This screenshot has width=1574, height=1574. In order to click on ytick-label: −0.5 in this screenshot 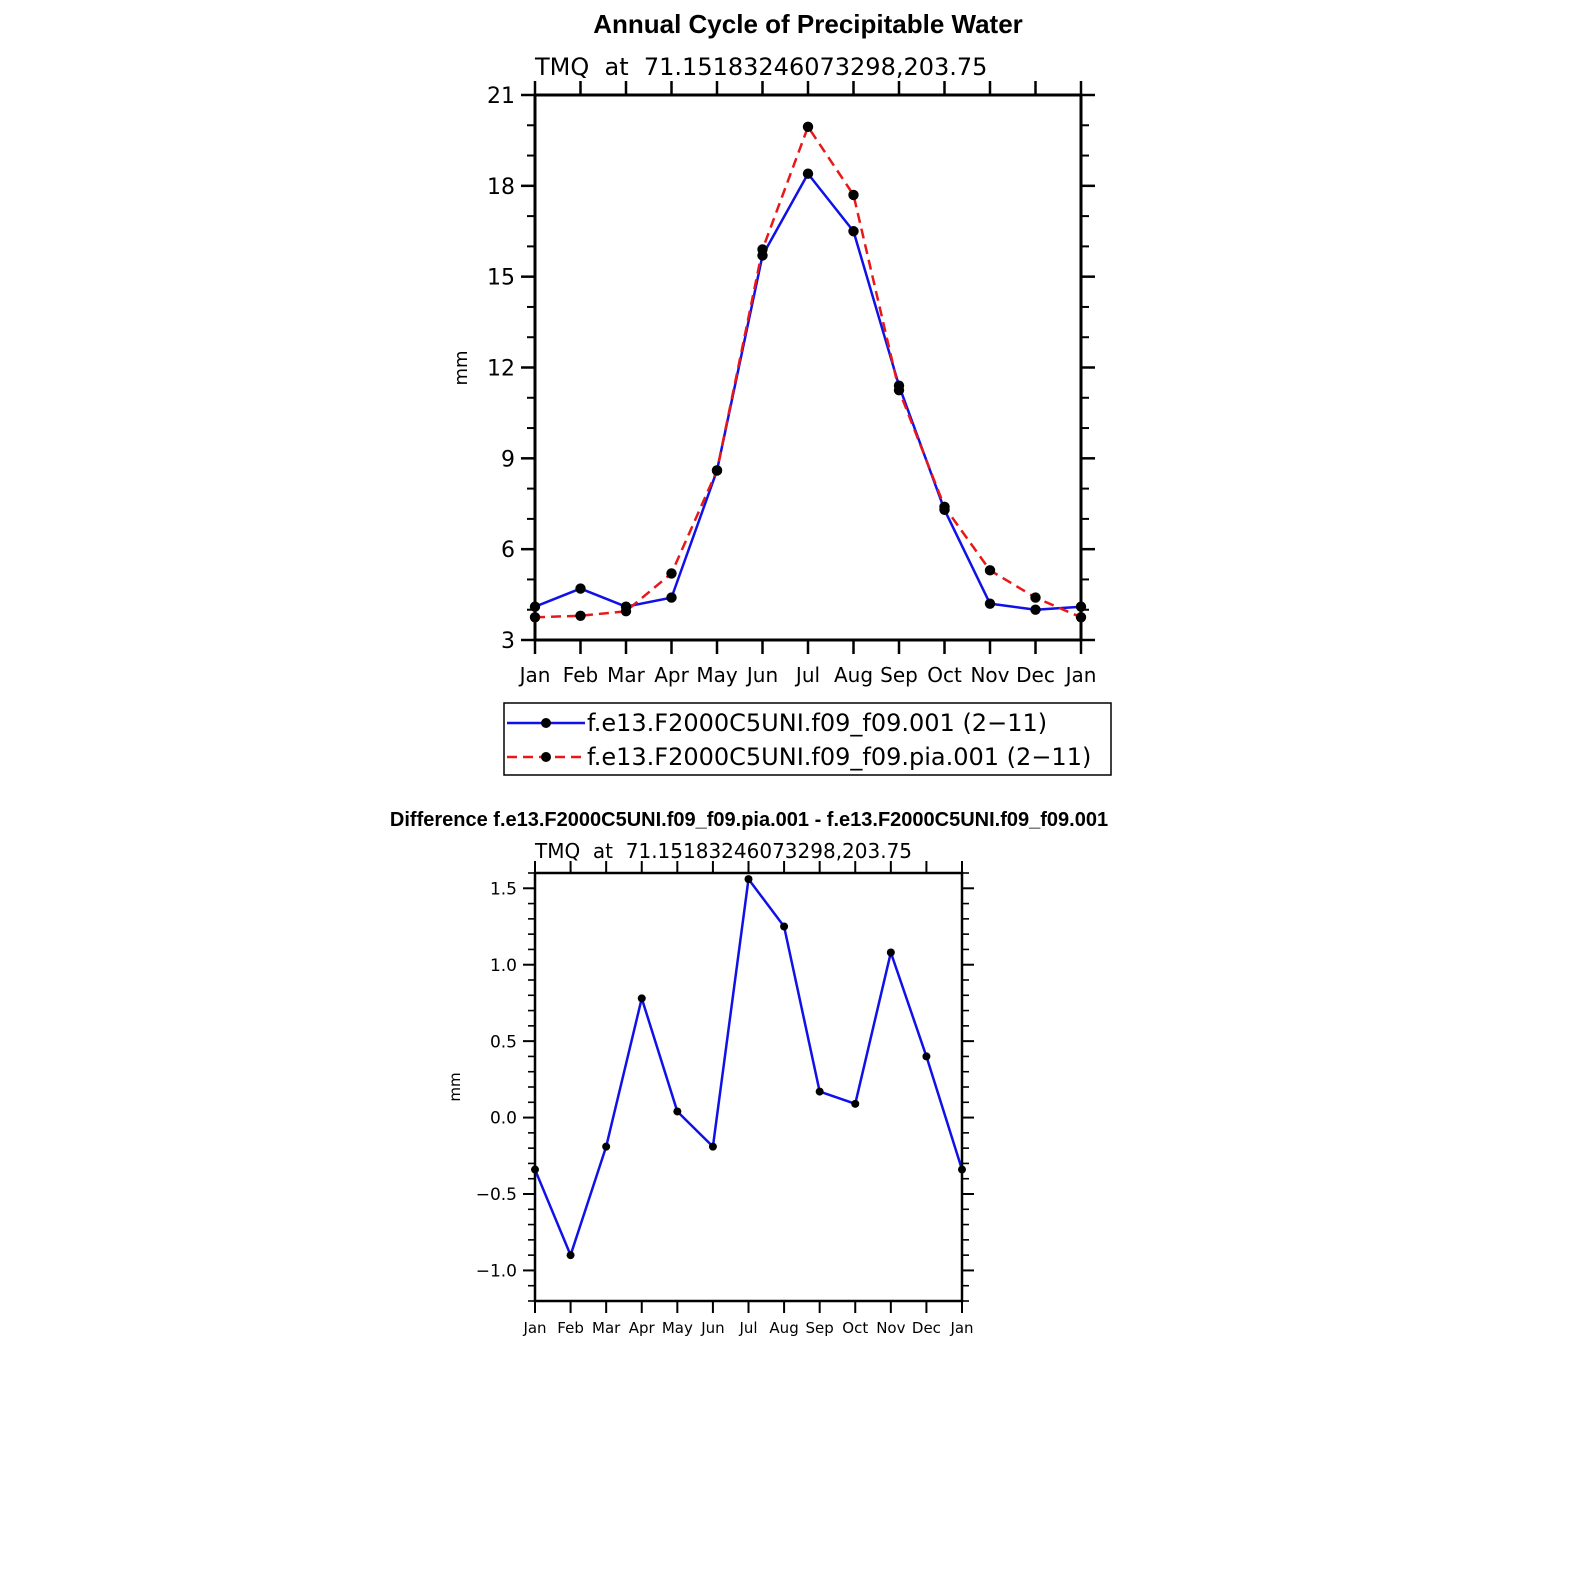, I will do `click(496, 1195)`.